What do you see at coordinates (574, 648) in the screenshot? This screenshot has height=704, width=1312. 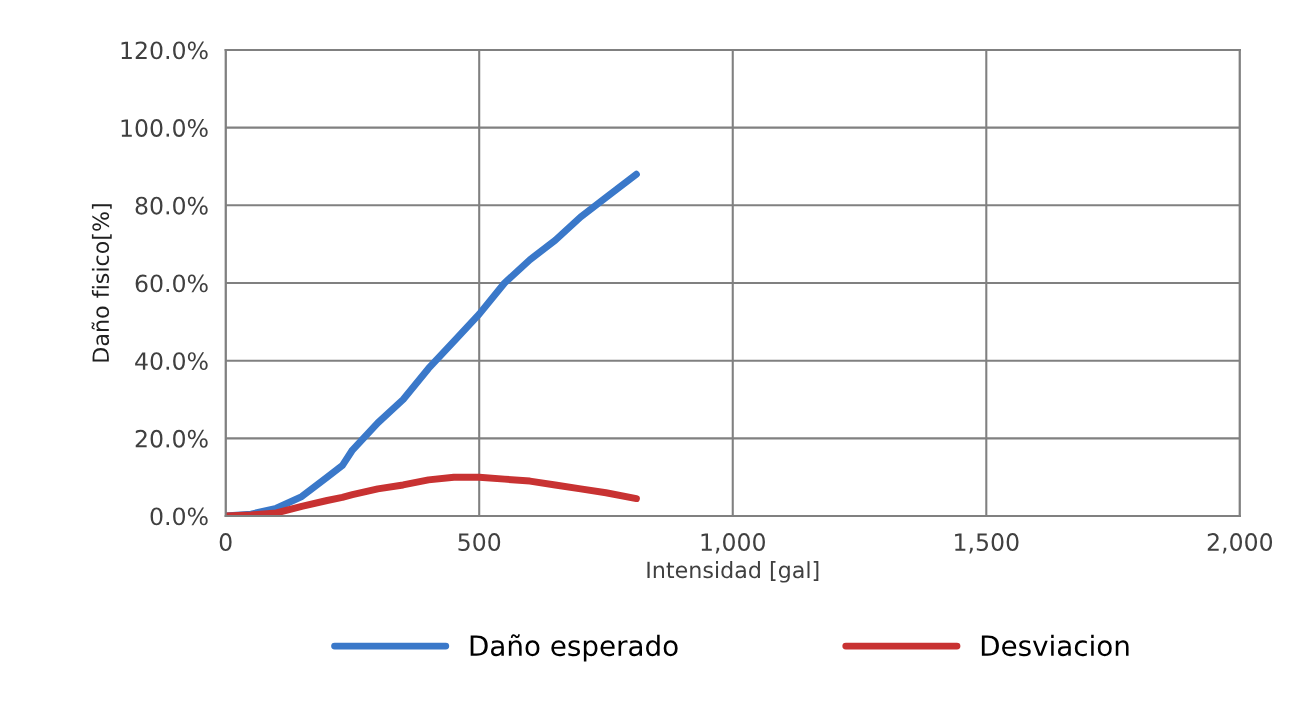 I see `legend-label: Daño esperado` at bounding box center [574, 648].